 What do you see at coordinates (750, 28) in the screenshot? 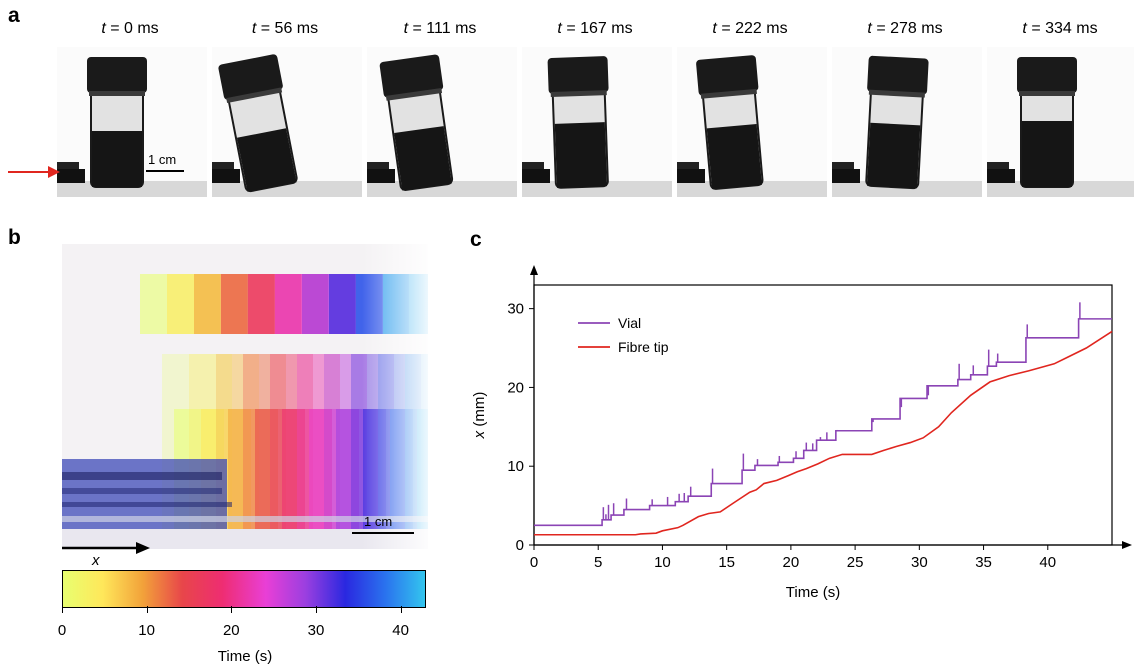
I see `frame-time-label: t = 222 ms` at bounding box center [750, 28].